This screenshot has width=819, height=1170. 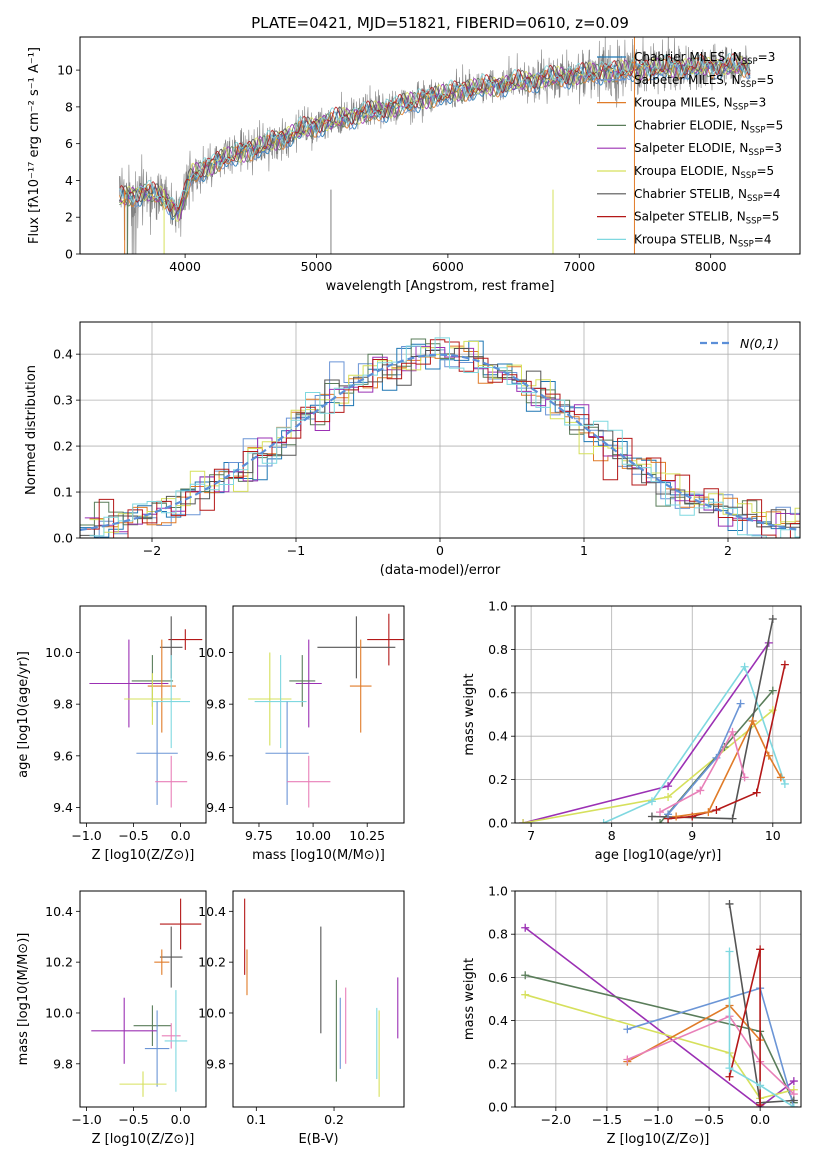 I want to click on y-tick-label: 0.1, so click(x=63, y=492).